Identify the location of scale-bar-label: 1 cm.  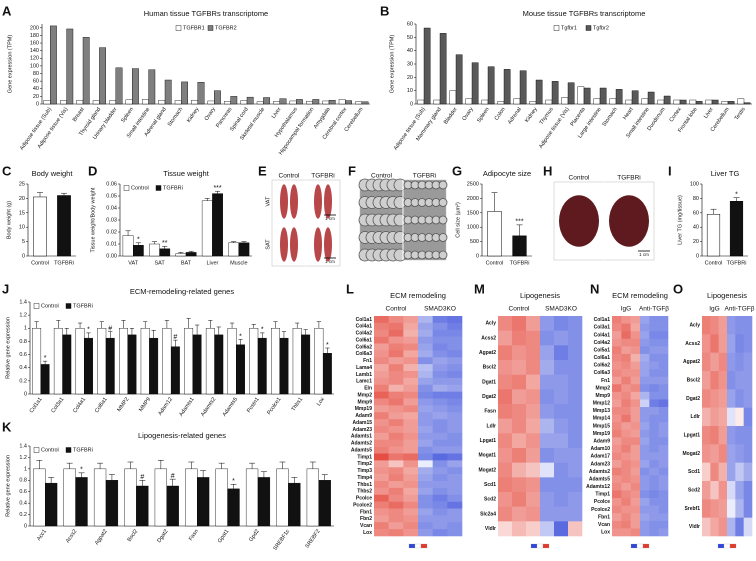
(644, 254).